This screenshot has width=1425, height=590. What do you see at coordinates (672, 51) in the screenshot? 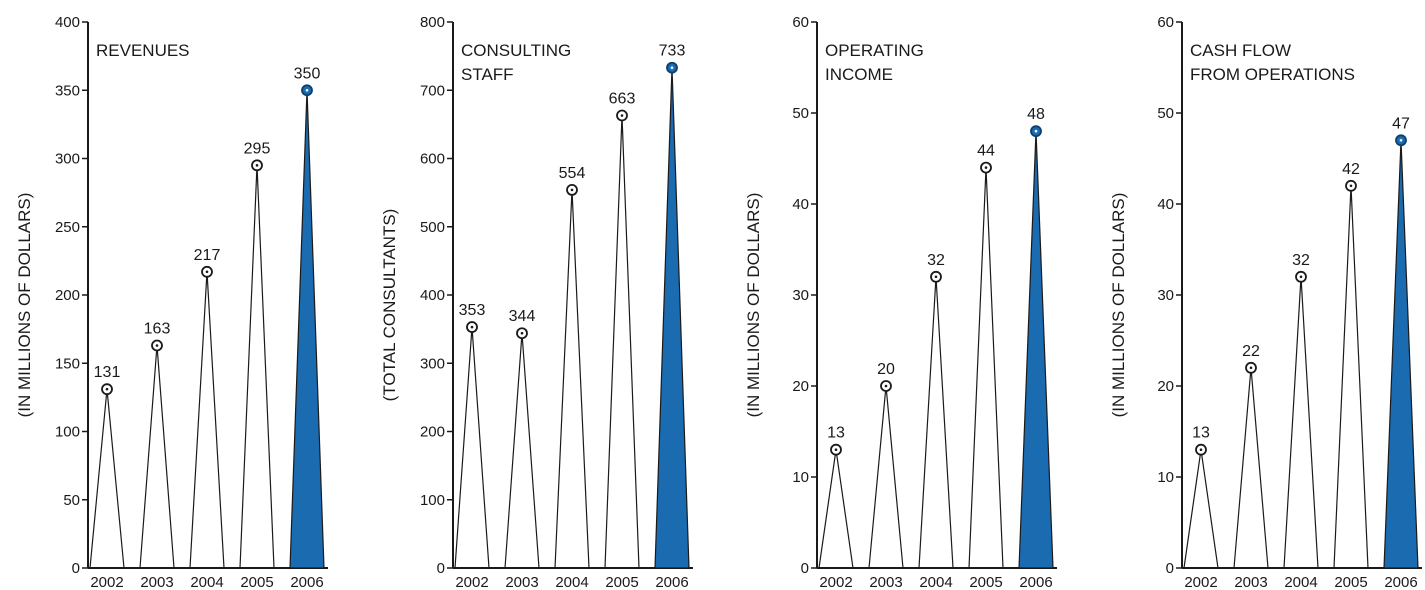
I see `data-label: 733` at bounding box center [672, 51].